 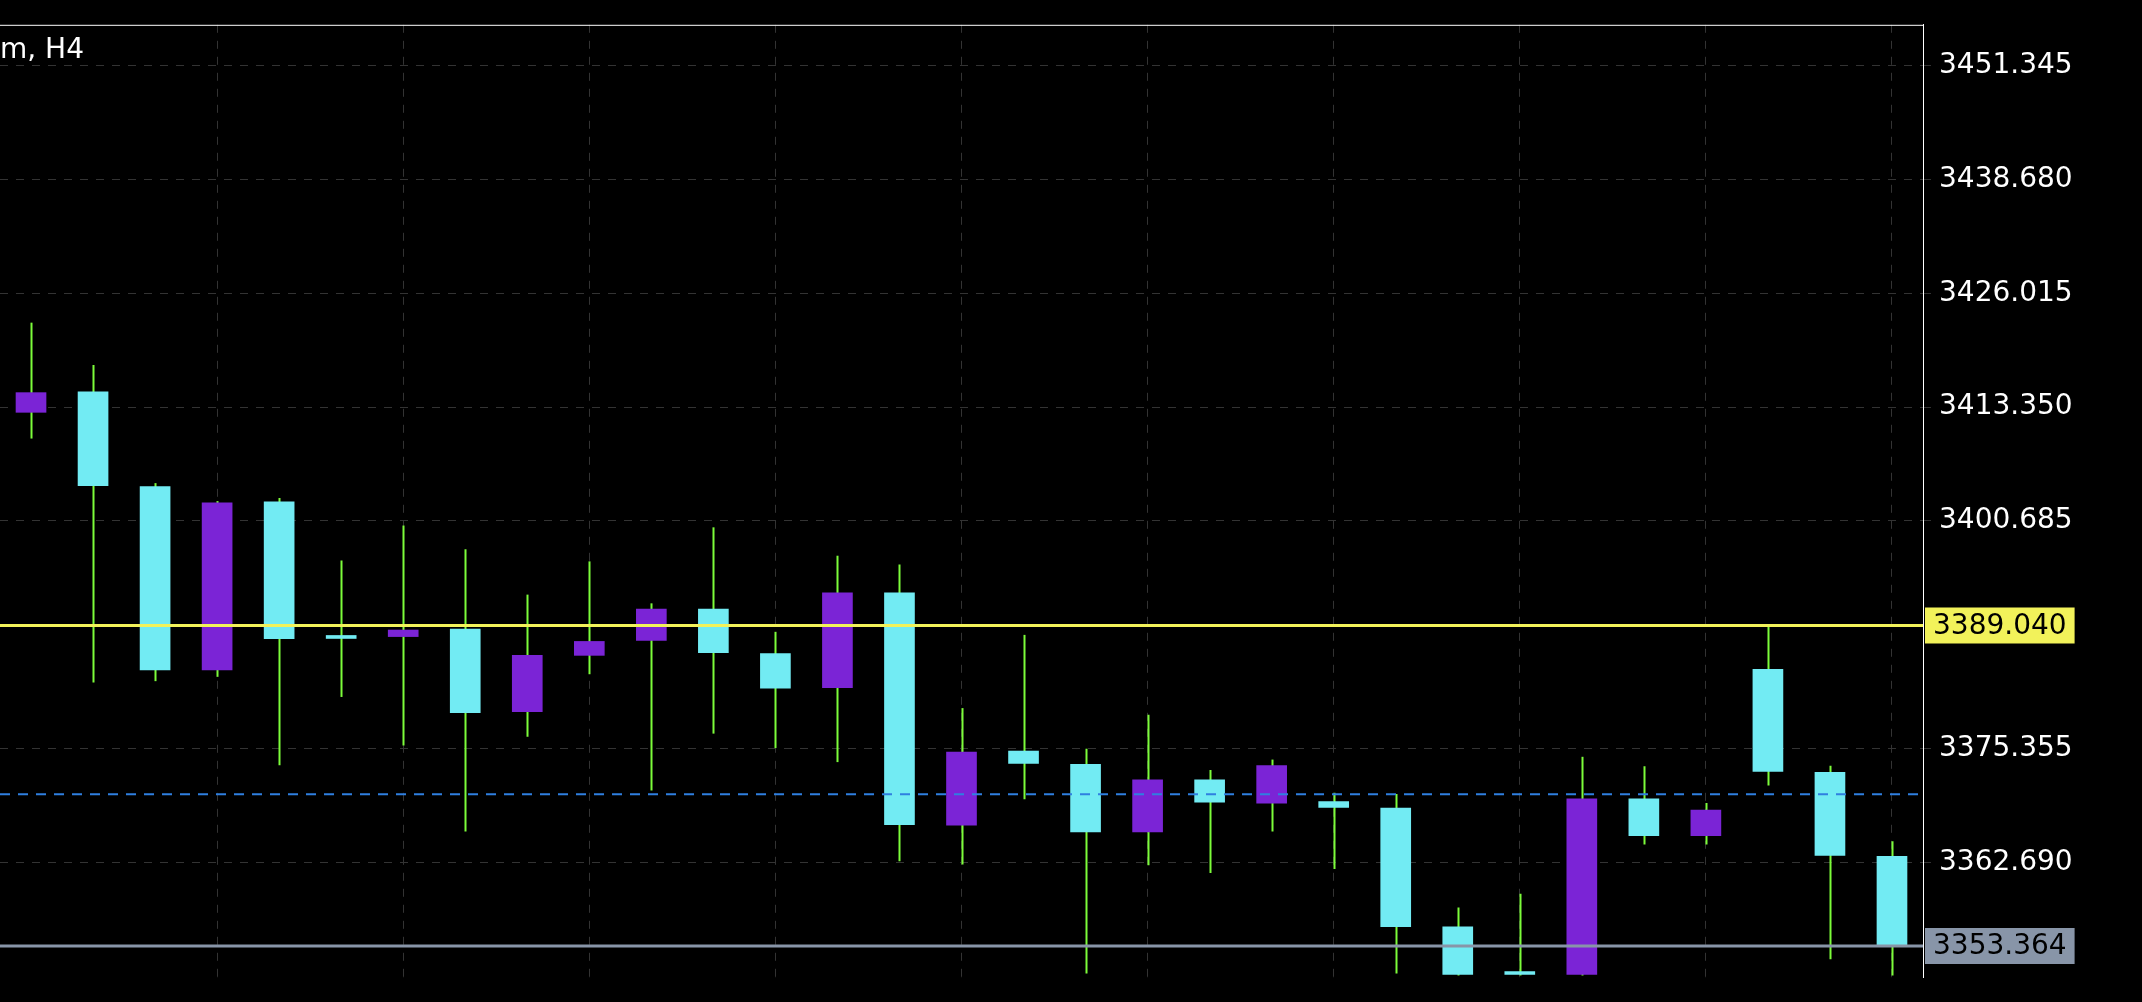 I want to click on y-tick-label: 3362.690, so click(x=2006, y=860).